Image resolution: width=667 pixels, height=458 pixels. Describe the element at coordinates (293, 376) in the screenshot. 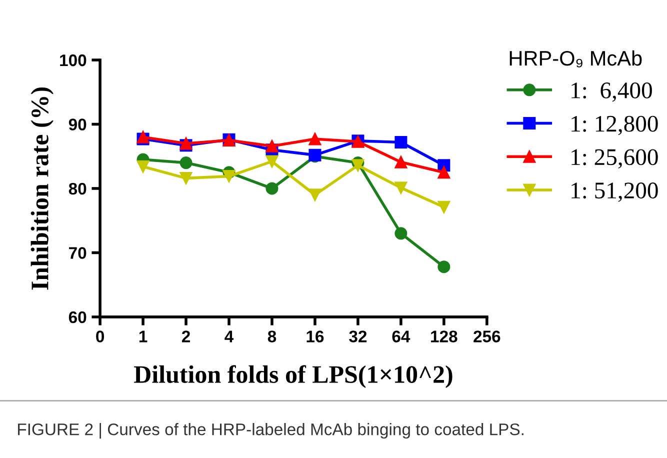

I see `x-axis-title: Dilution folds of LPS(1×10^2)` at that location.